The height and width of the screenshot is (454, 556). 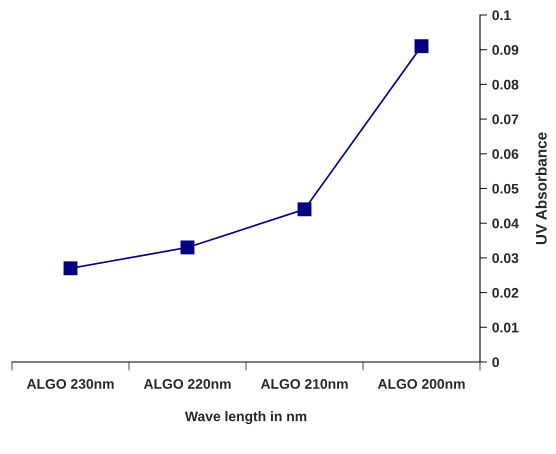 I want to click on x-tick-label: ALGO 210nm, so click(x=304, y=384).